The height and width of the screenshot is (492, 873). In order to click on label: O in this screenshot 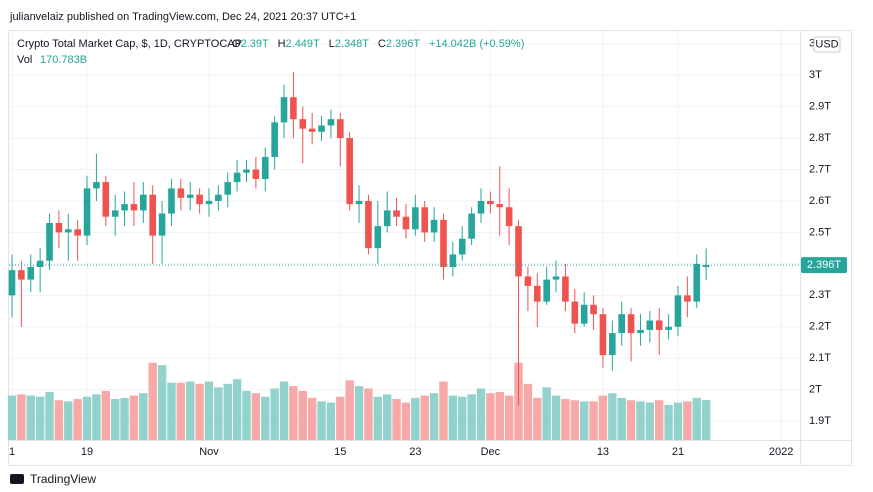, I will do `click(236, 44)`.